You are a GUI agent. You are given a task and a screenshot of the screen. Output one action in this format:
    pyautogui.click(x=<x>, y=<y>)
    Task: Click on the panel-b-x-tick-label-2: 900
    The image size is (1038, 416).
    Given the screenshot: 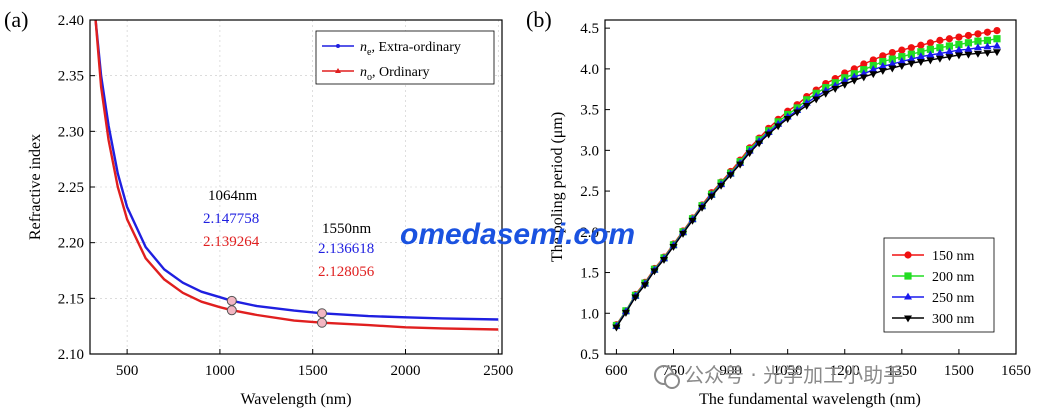 What is the action you would take?
    pyautogui.click(x=730, y=371)
    